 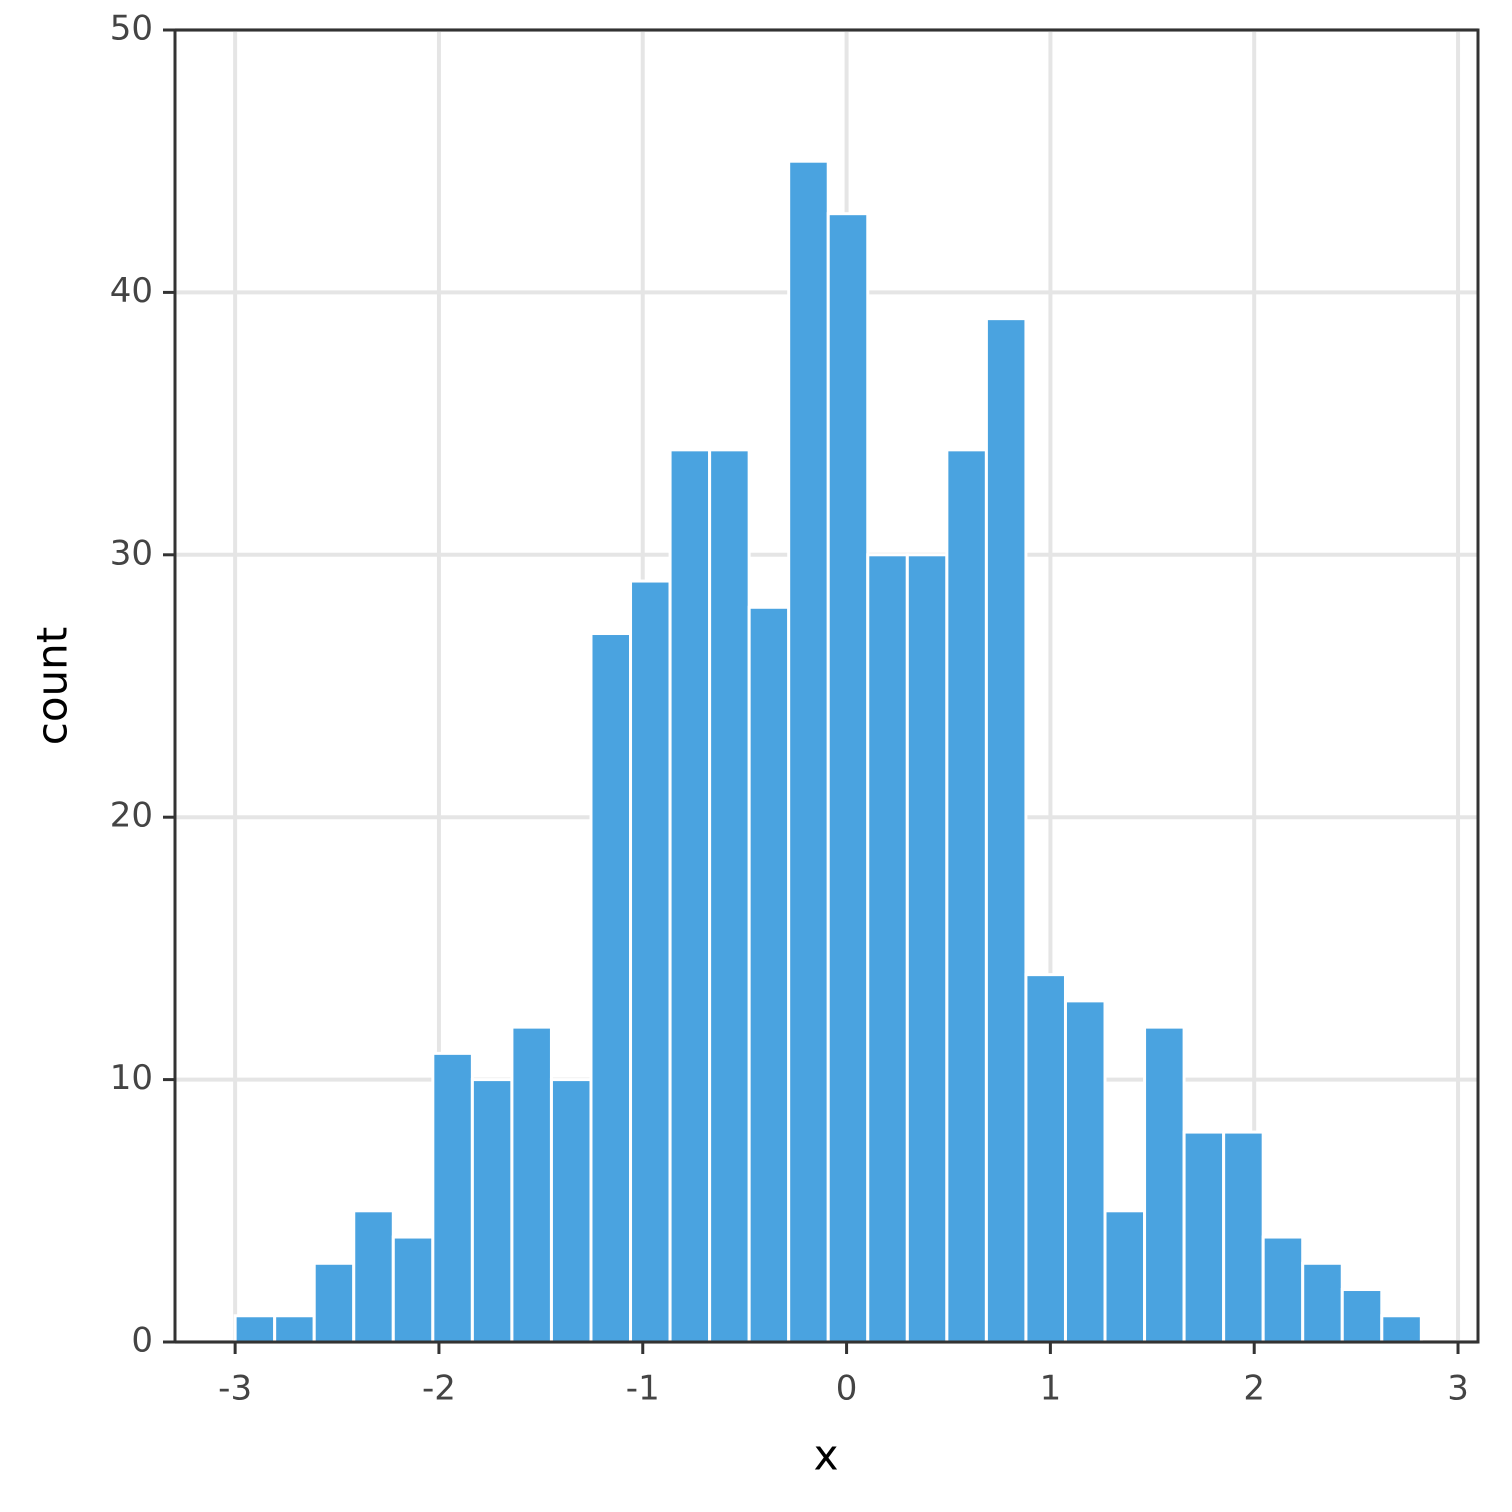 I want to click on x-tick-label: -2, so click(x=439, y=1389).